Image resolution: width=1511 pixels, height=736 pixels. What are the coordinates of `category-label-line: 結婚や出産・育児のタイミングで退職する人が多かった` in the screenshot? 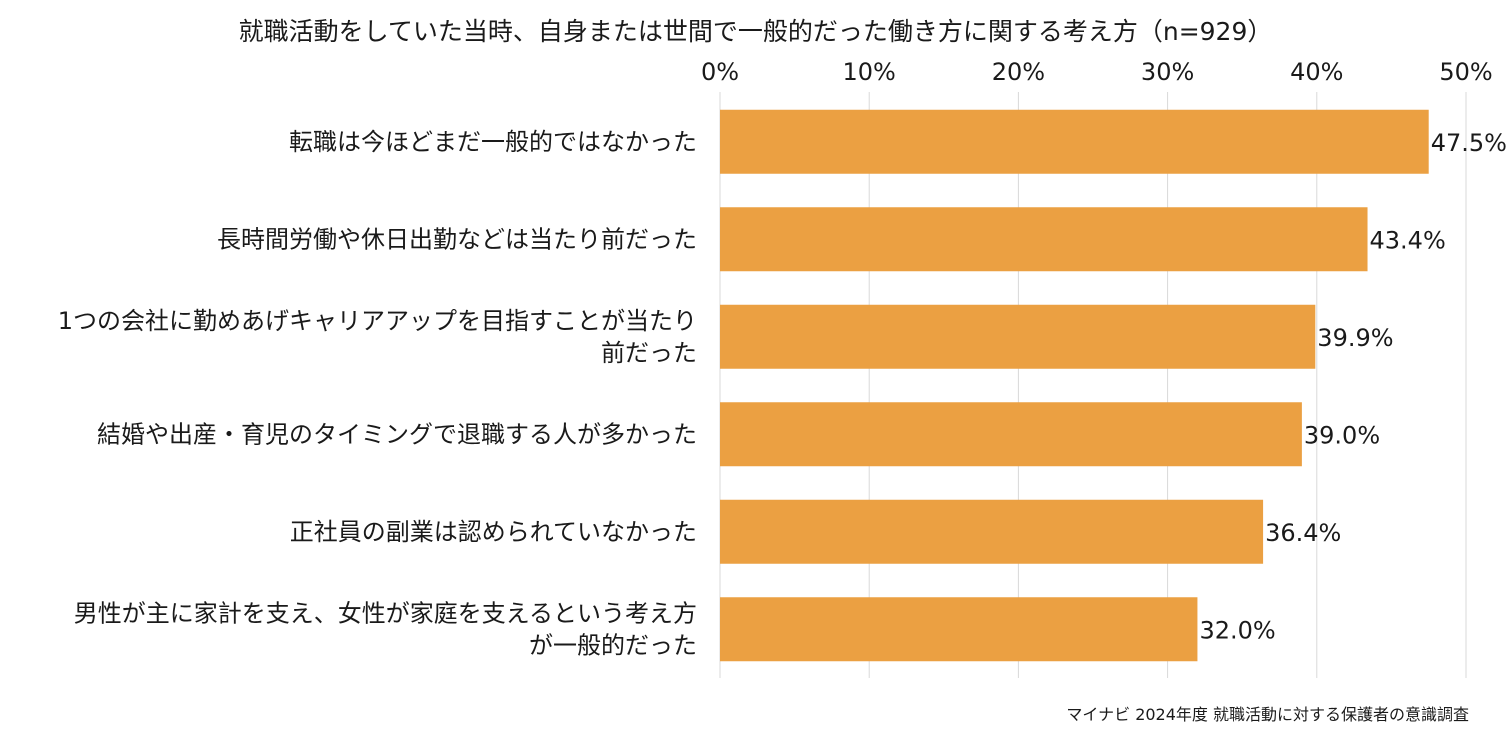 It's located at (397, 434).